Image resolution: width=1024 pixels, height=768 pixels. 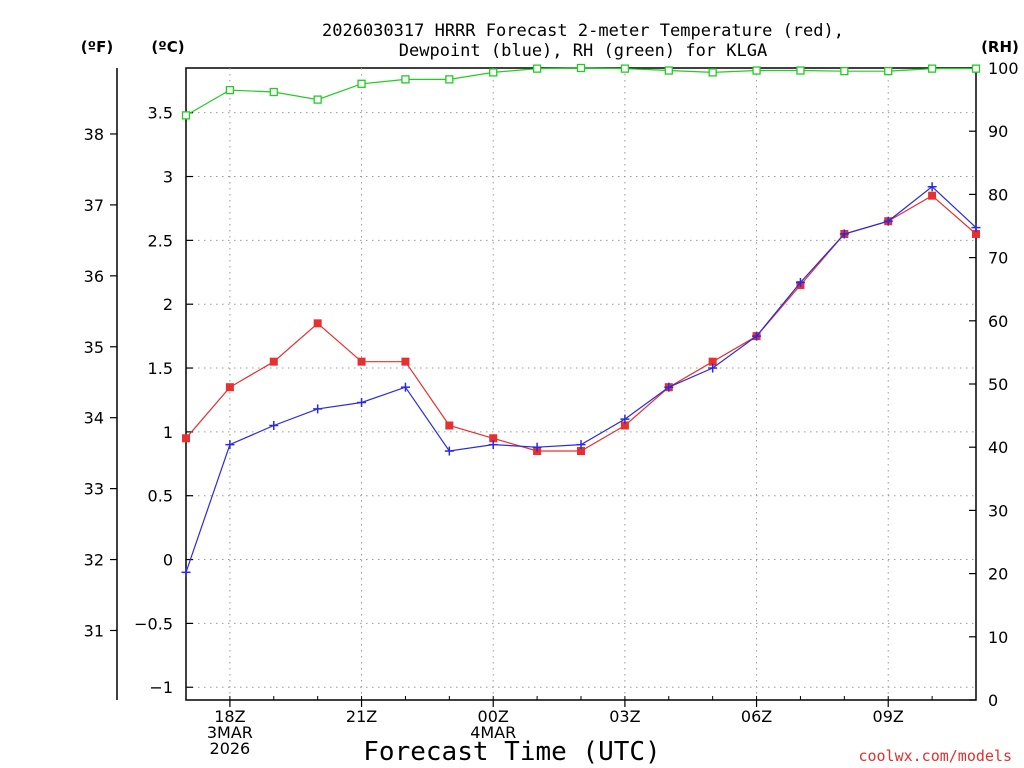 What do you see at coordinates (97, 47) in the screenshot?
I see `fahrenheit-unit-label: (ºF)` at bounding box center [97, 47].